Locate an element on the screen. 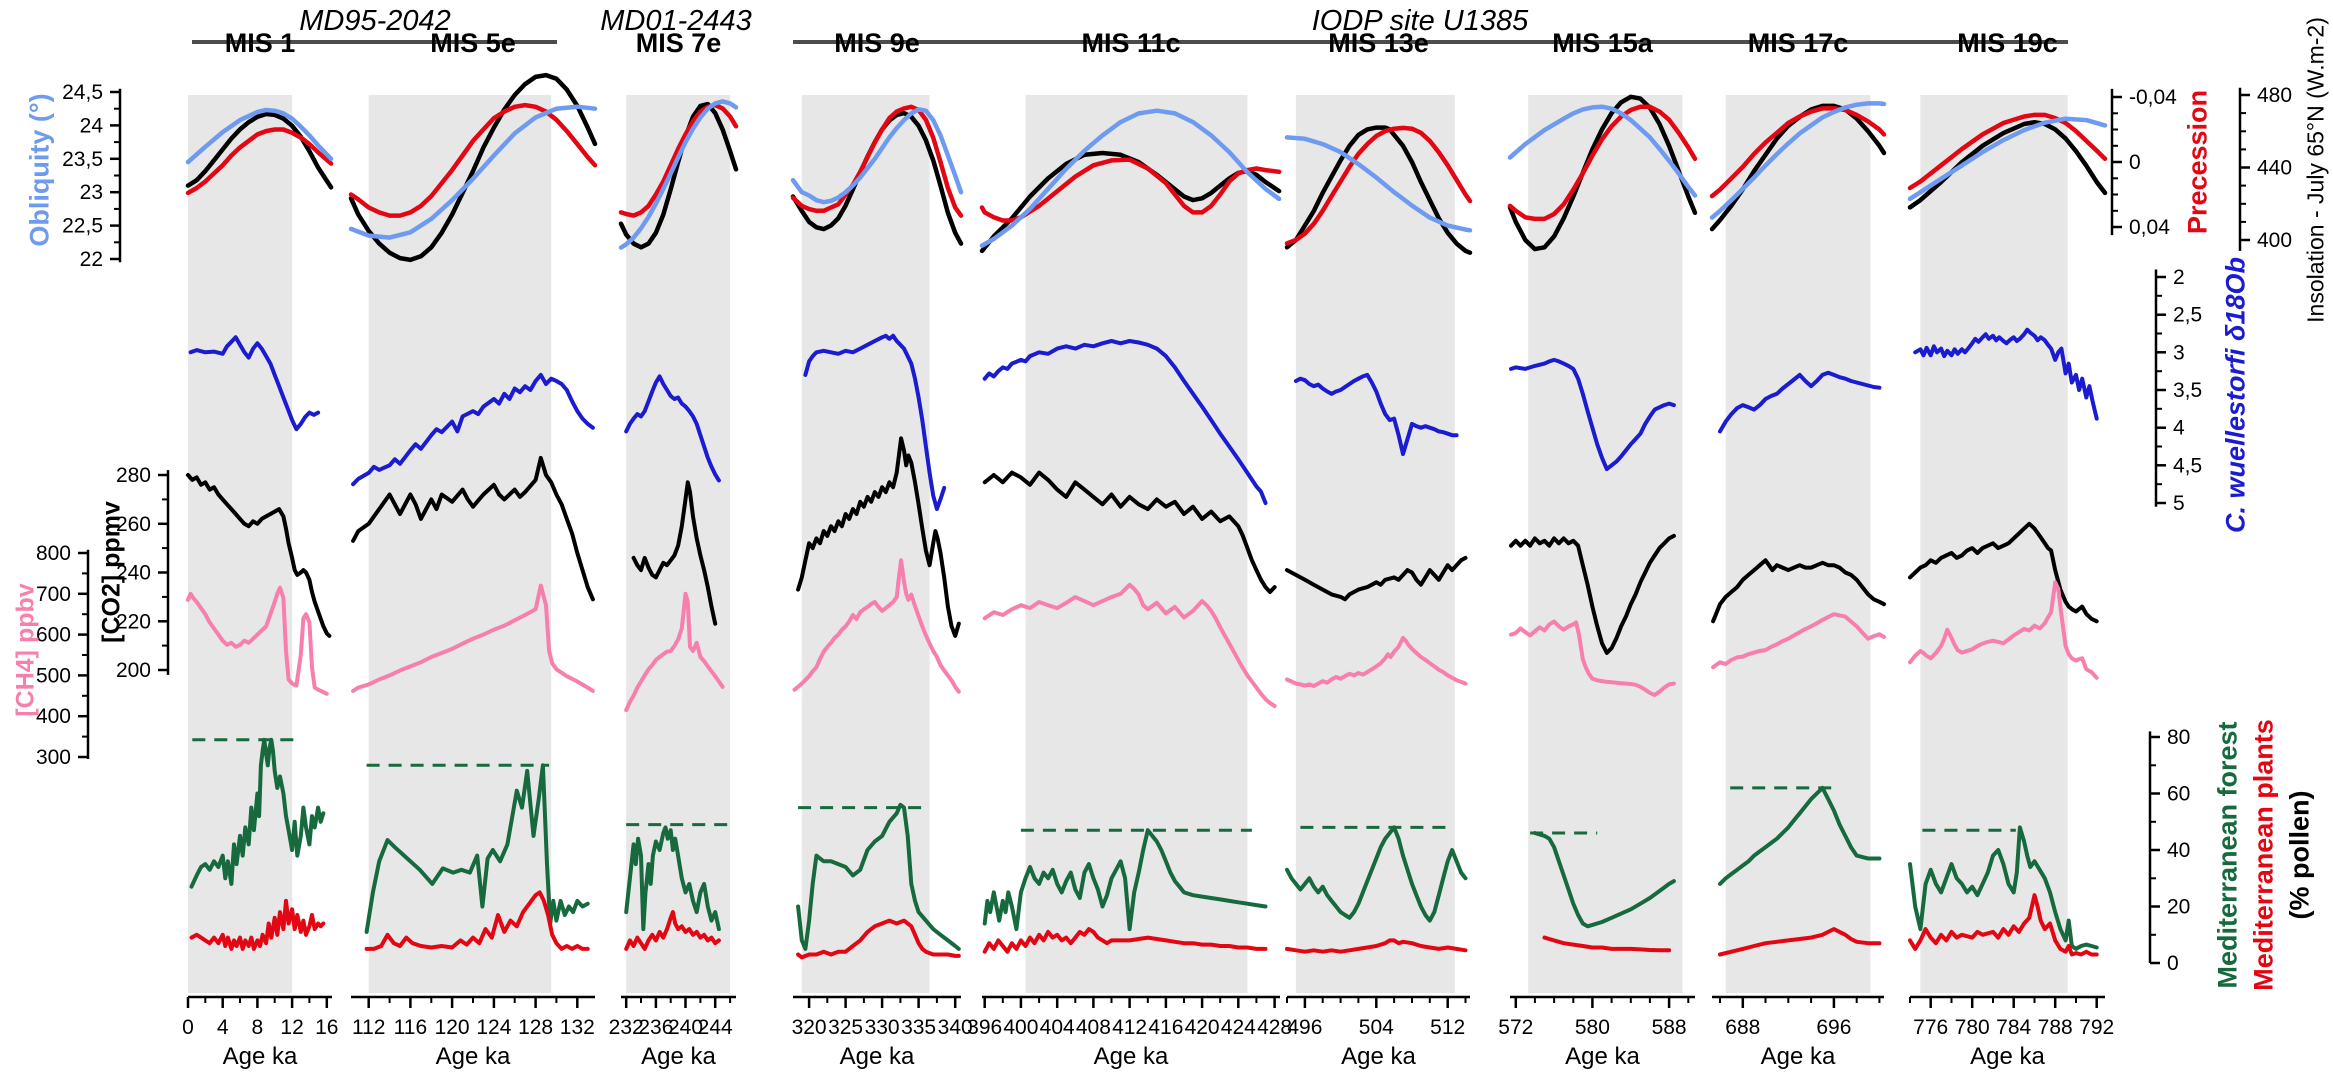  x-tick-label: 504 is located at coordinates (1376, 1027).